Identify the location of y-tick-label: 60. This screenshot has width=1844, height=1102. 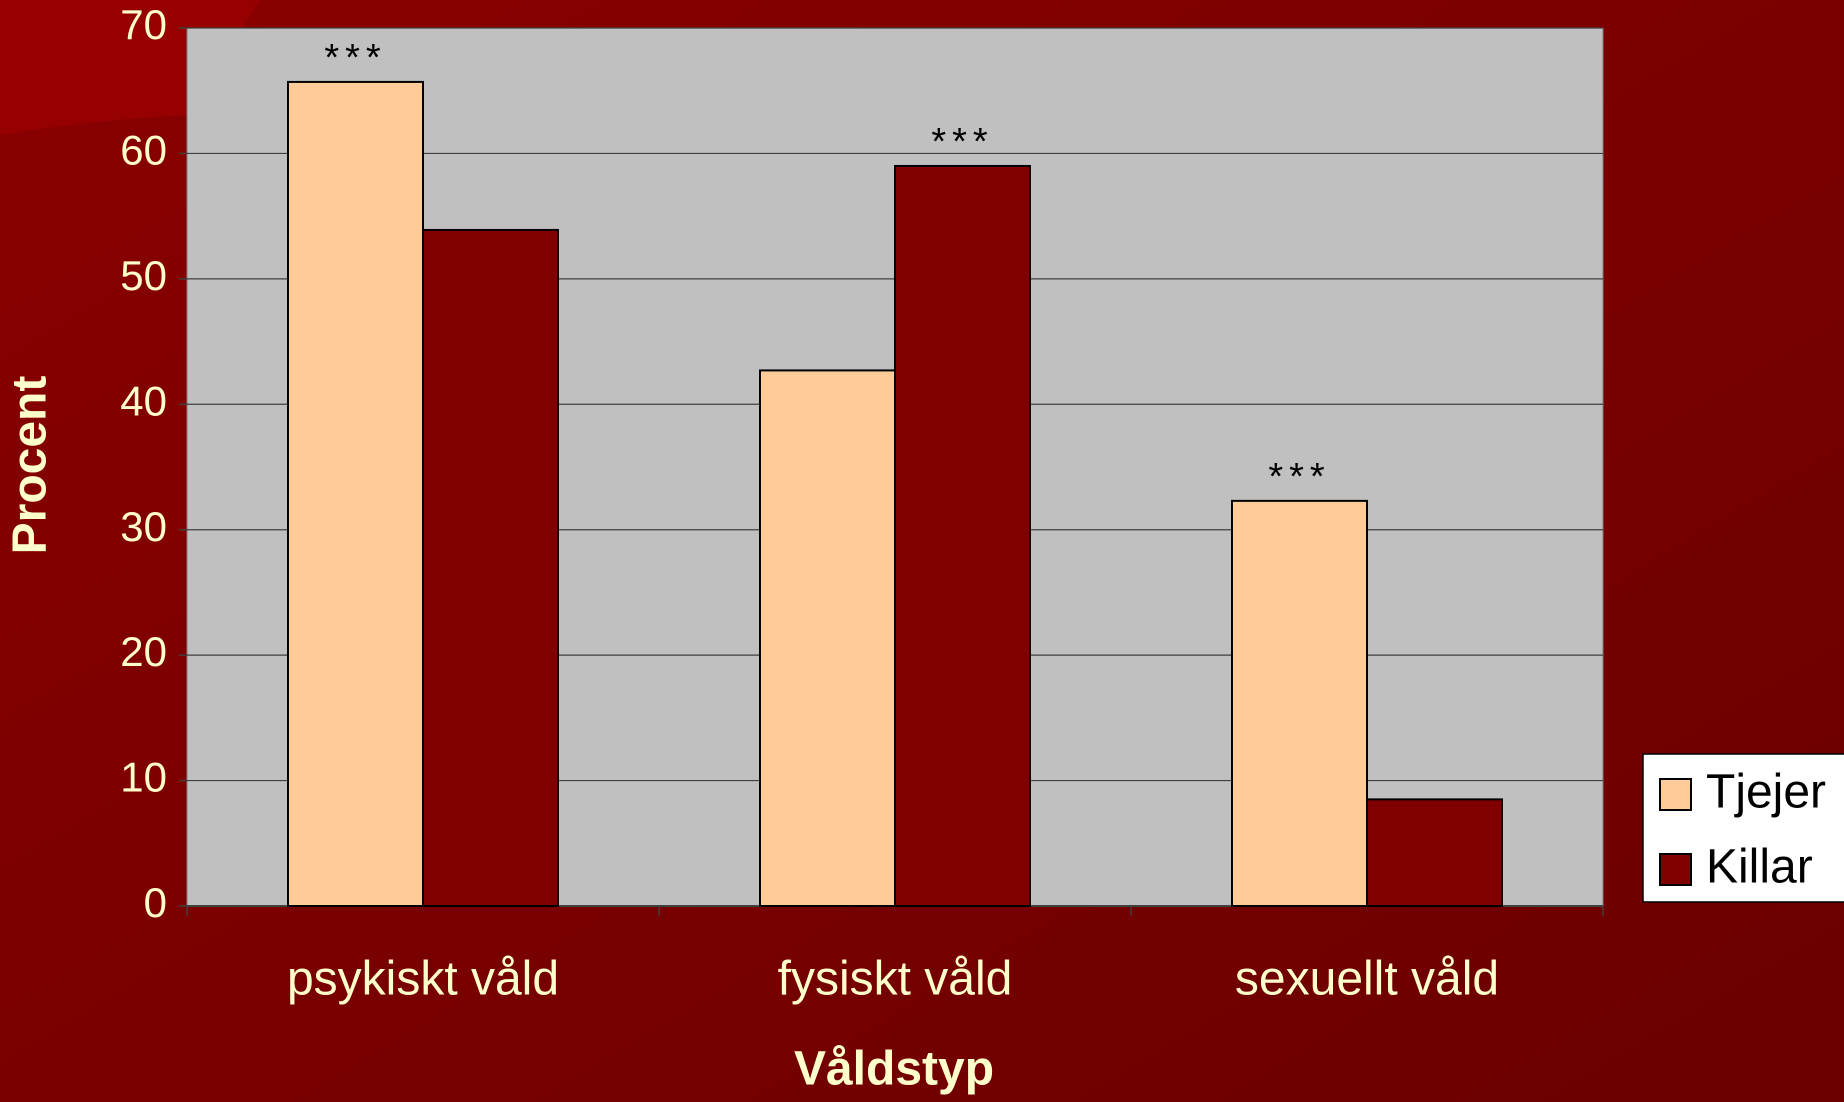
(143, 150).